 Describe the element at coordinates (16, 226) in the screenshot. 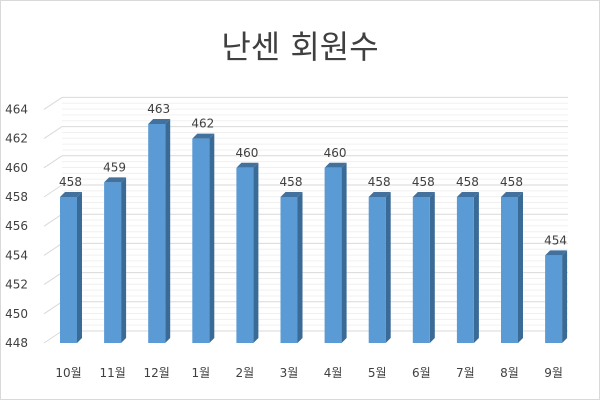

I see `y-tick-label: 456` at that location.